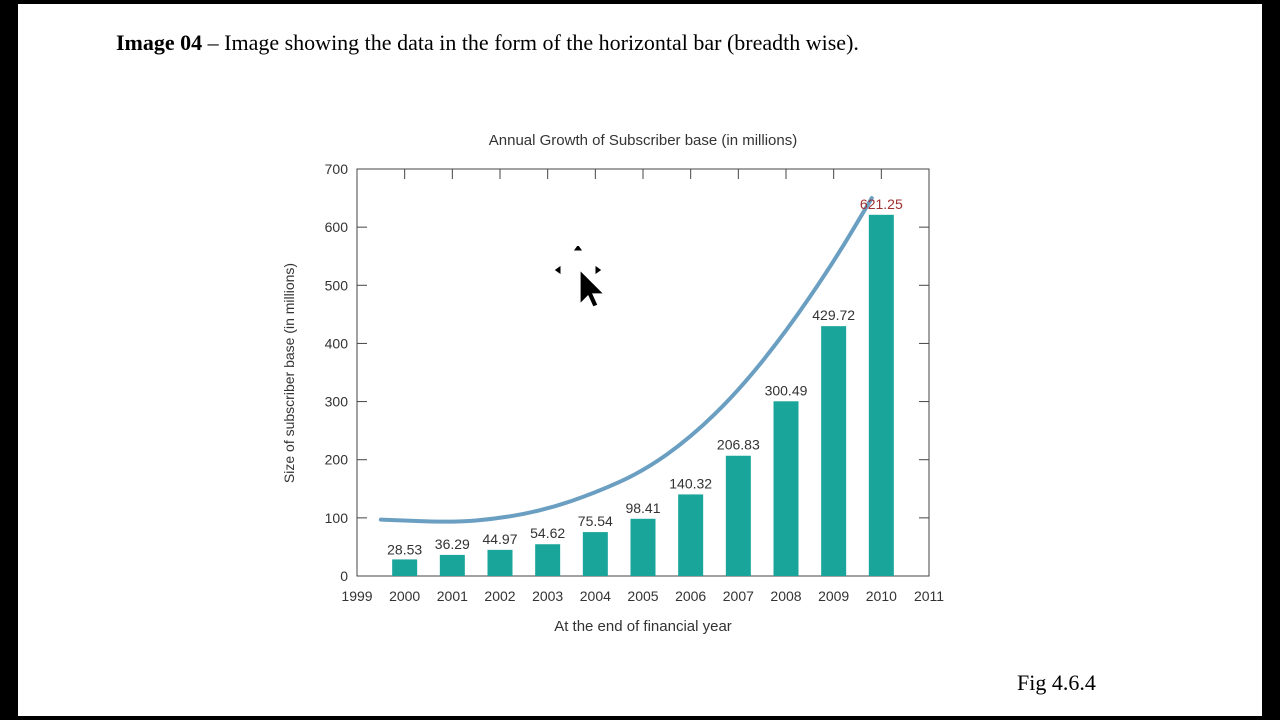 The height and width of the screenshot is (720, 1280). What do you see at coordinates (499, 596) in the screenshot?
I see `x-tick-label: 2002` at bounding box center [499, 596].